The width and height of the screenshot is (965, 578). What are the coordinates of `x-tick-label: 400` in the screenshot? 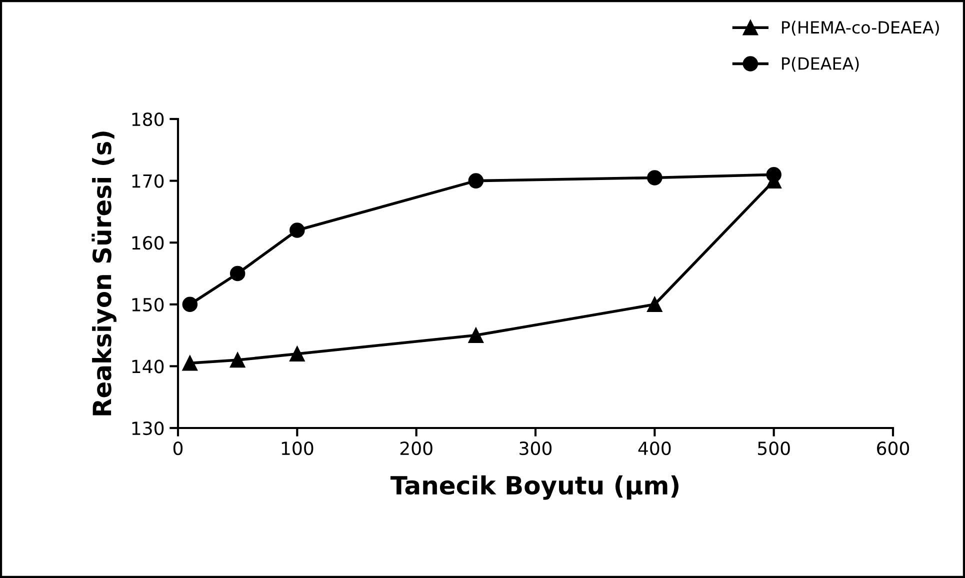 It's located at (654, 449).